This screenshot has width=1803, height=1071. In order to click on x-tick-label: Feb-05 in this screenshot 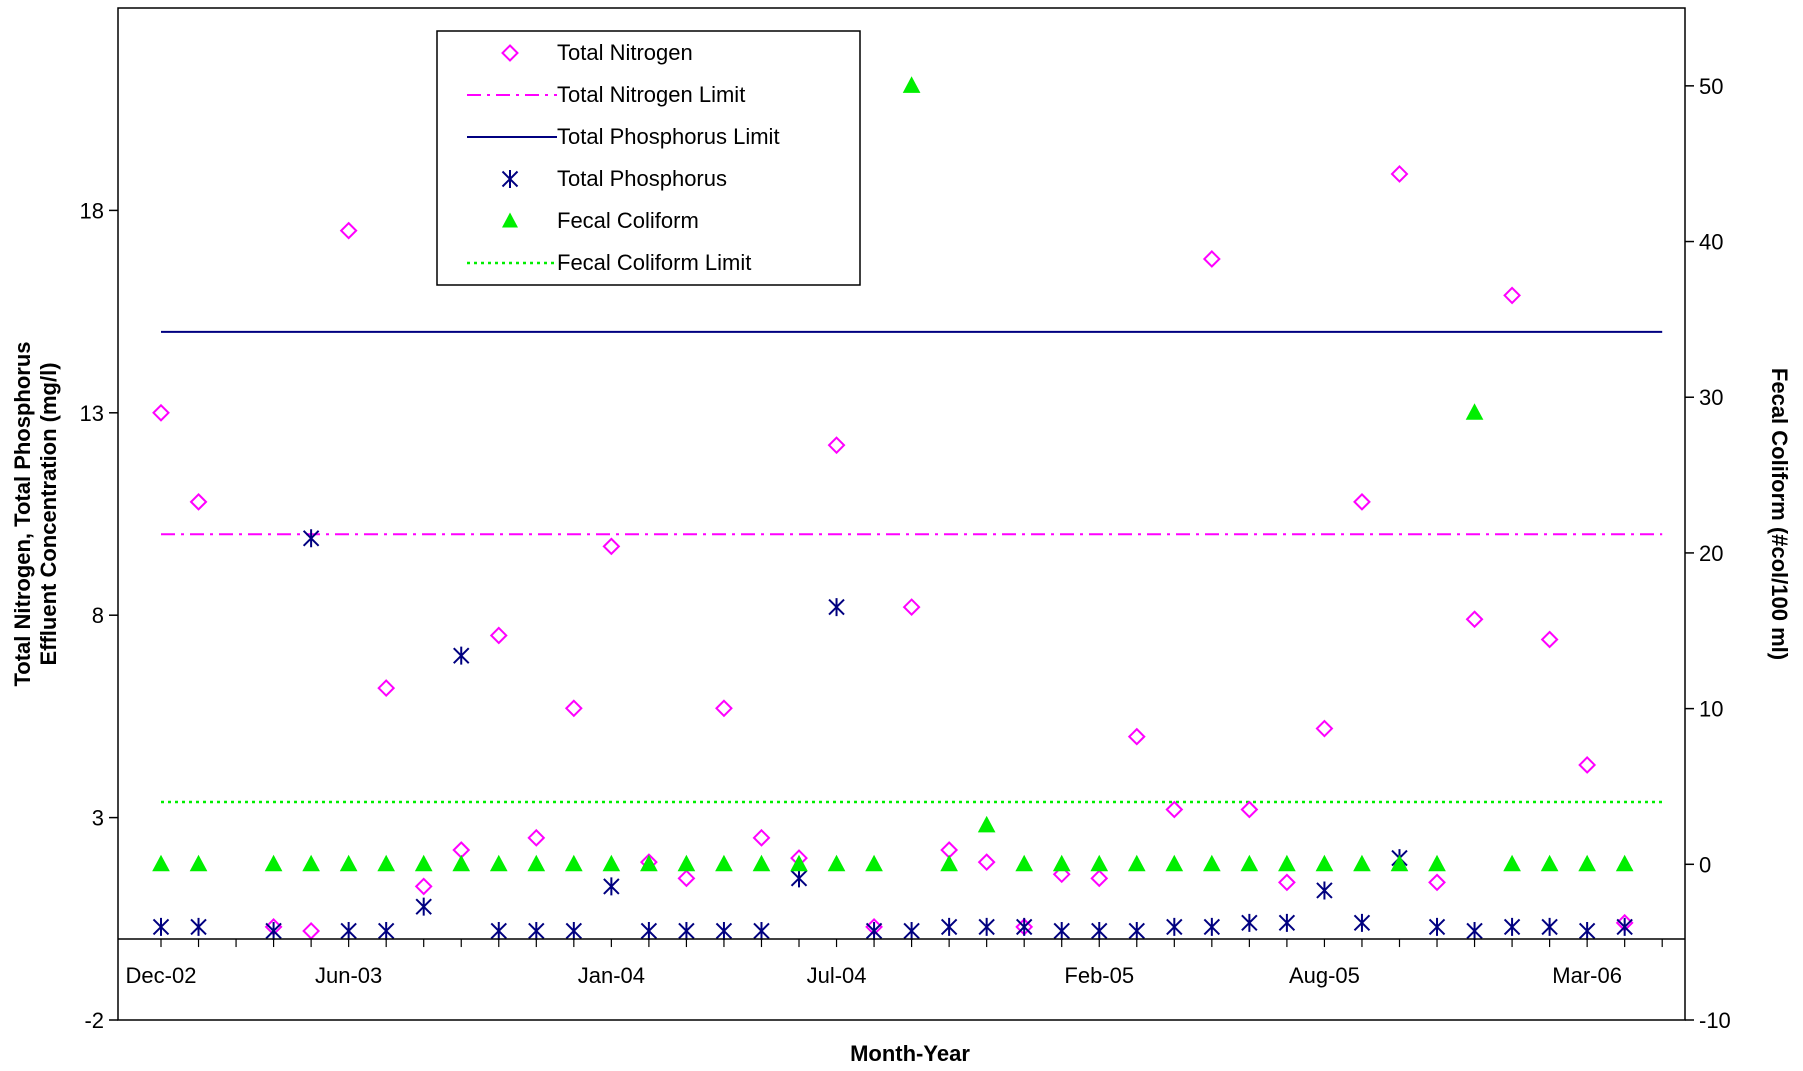, I will do `click(1099, 975)`.